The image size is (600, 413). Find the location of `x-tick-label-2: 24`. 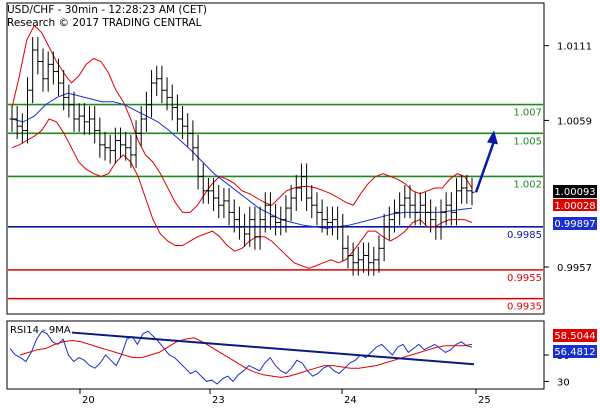

x-tick-label-2: 24 is located at coordinates (350, 400).